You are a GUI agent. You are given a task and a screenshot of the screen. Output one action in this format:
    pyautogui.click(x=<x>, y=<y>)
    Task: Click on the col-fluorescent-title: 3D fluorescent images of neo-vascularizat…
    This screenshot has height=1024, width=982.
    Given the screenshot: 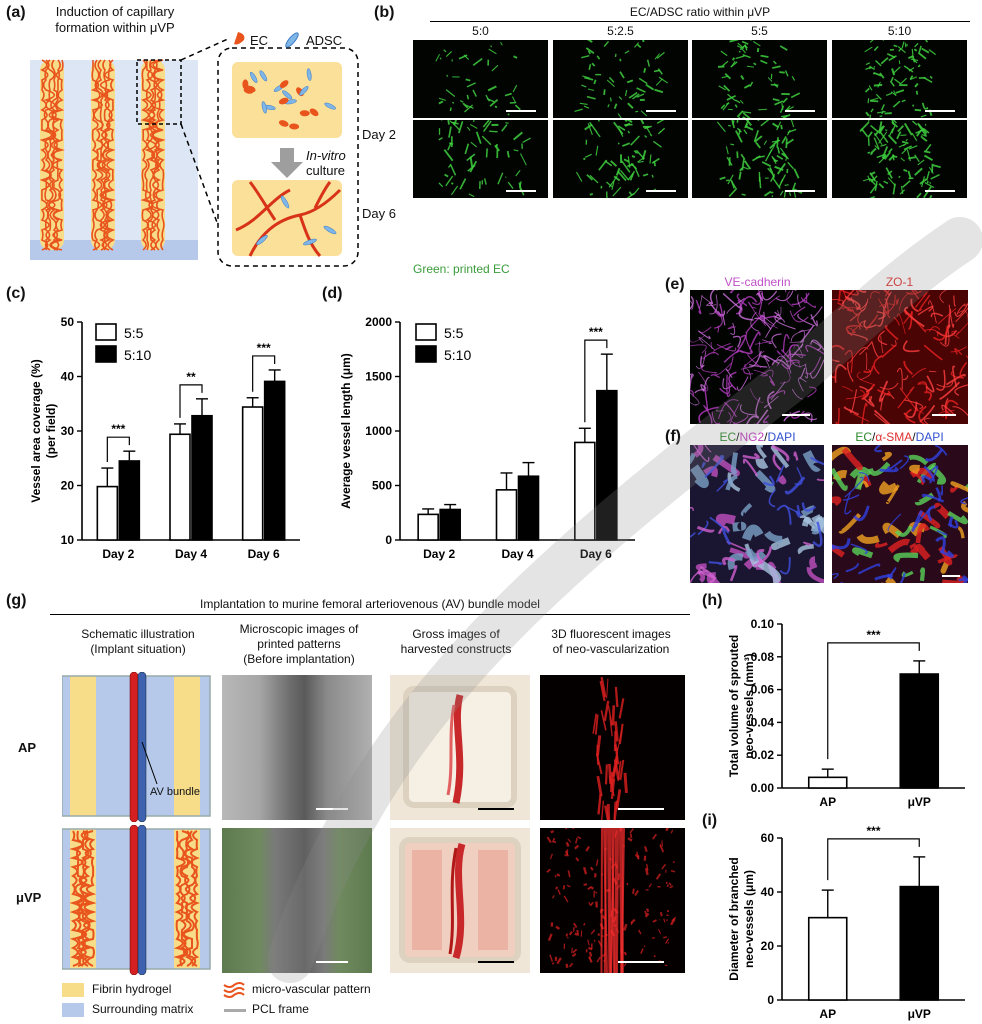 What is the action you would take?
    pyautogui.click(x=611, y=641)
    